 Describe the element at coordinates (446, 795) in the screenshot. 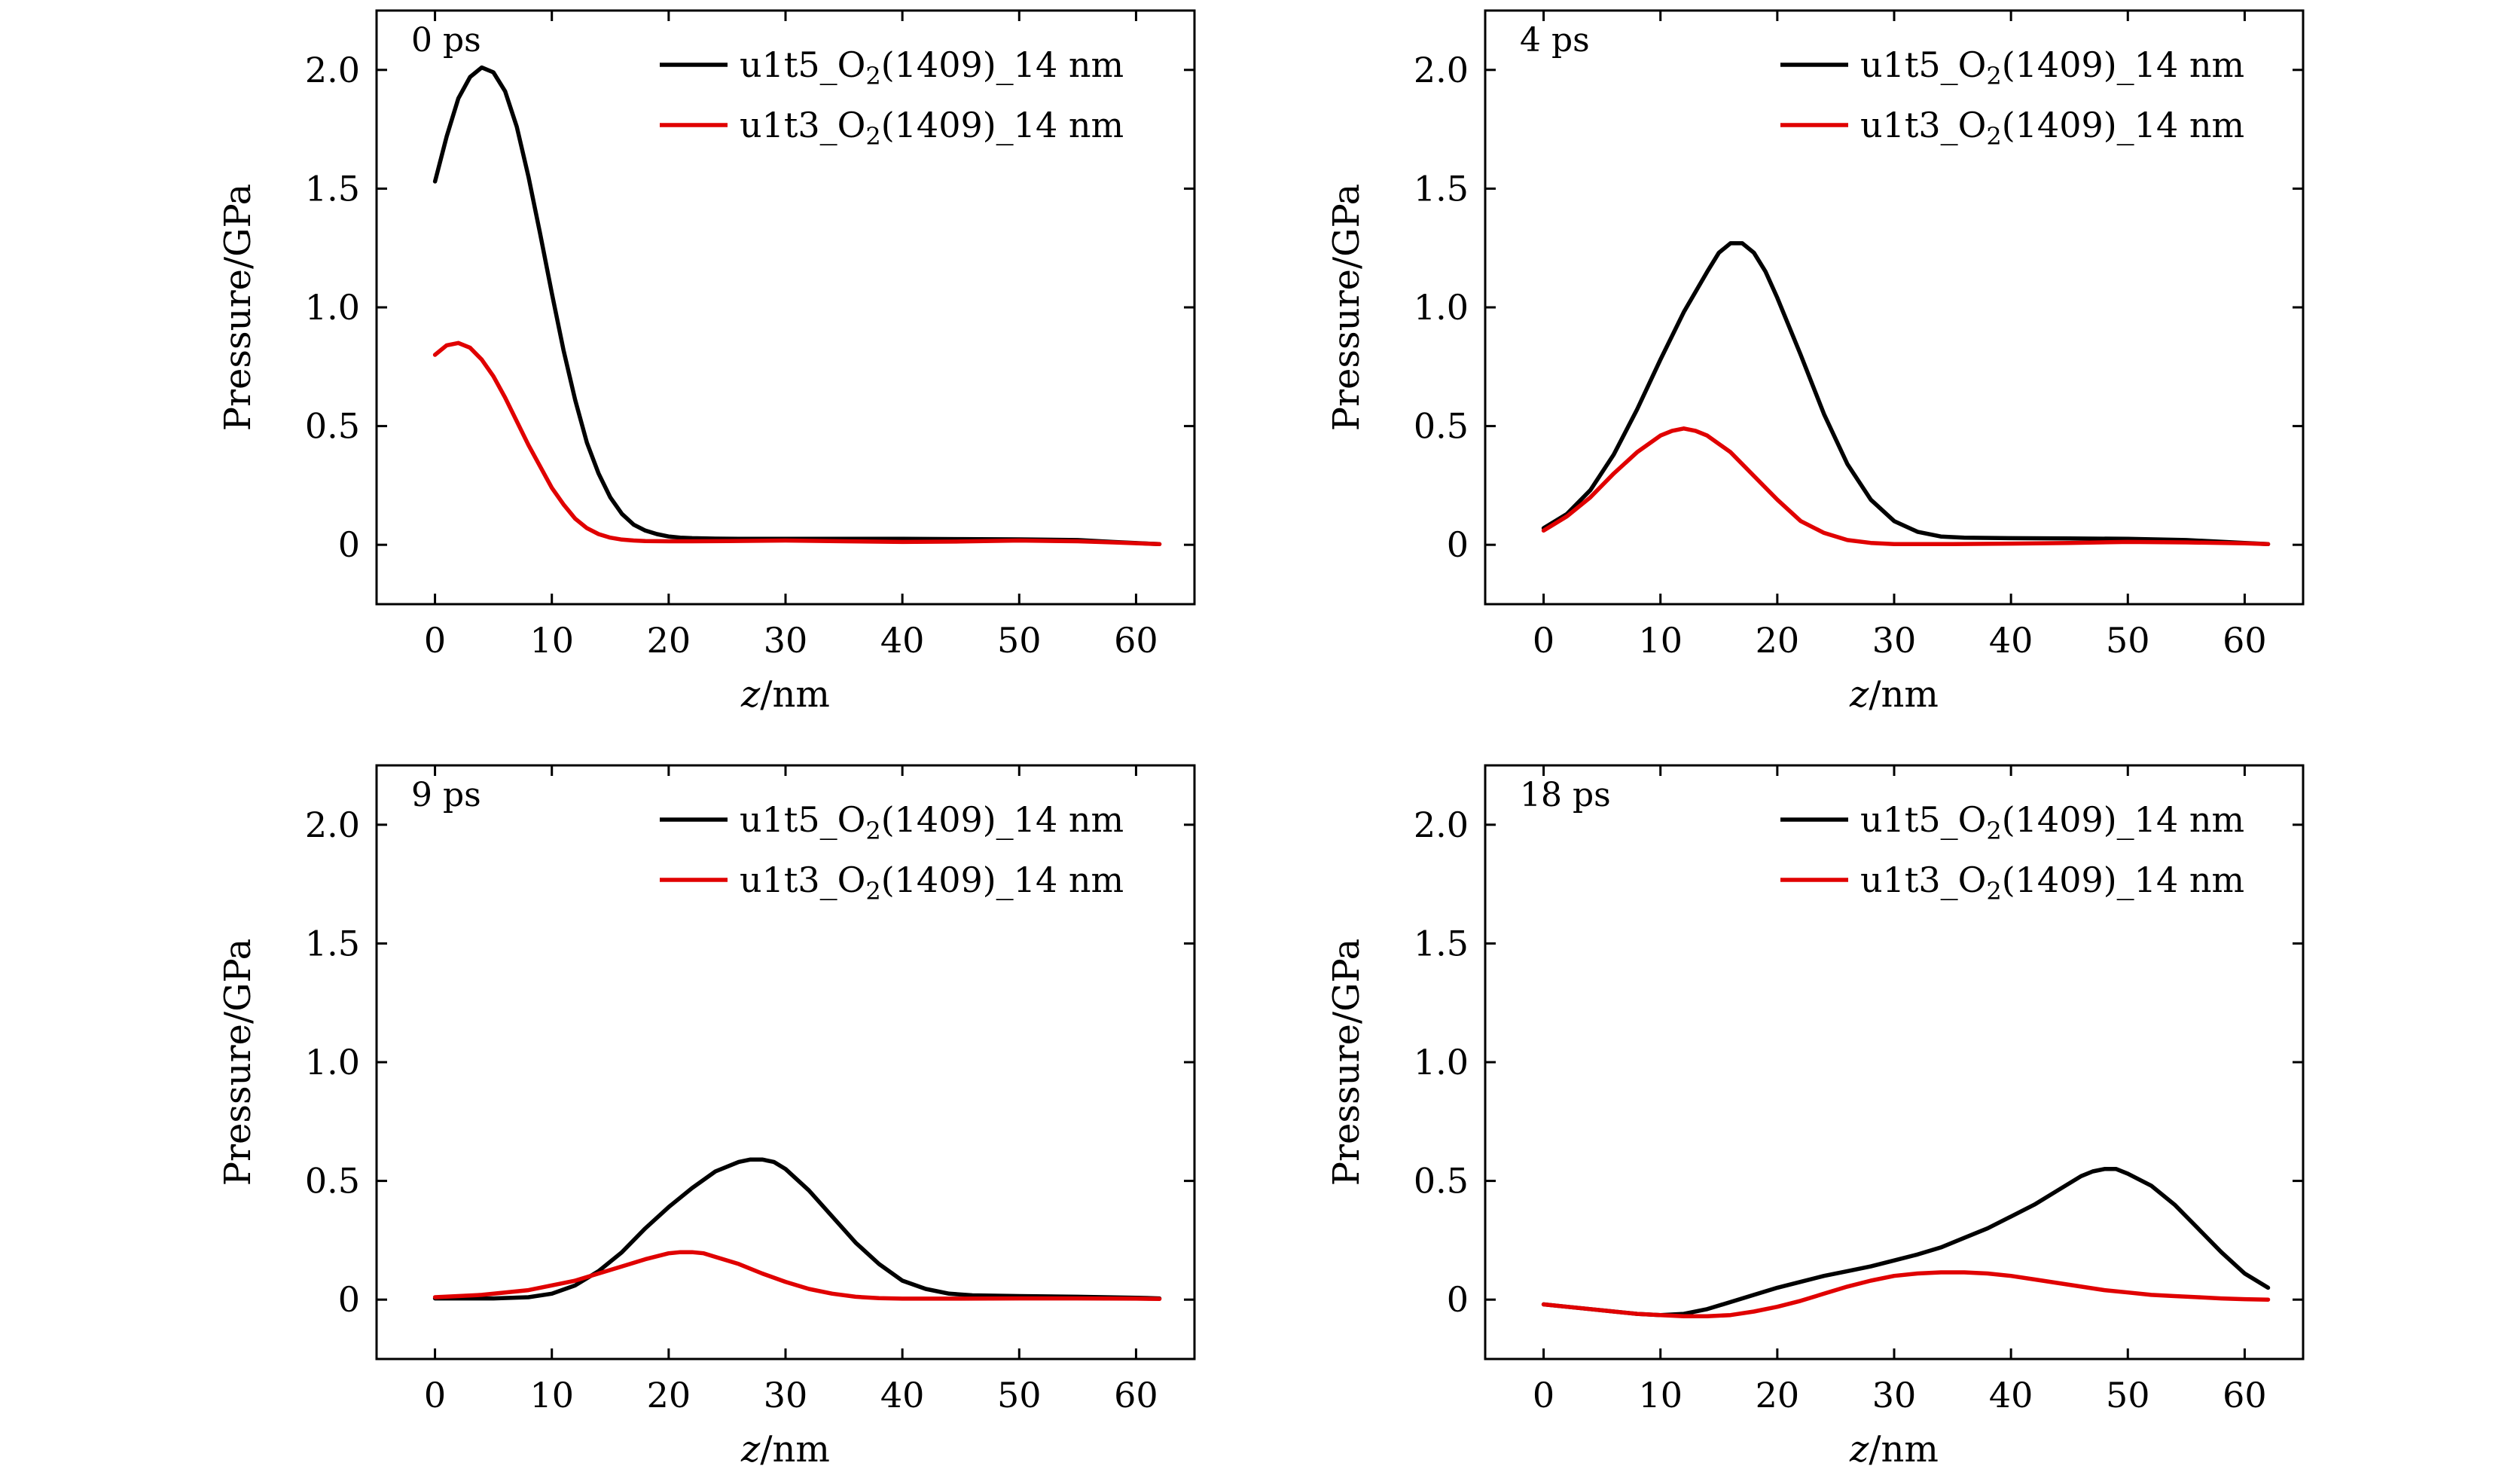

I see `panel-time-label: 9 ps` at that location.